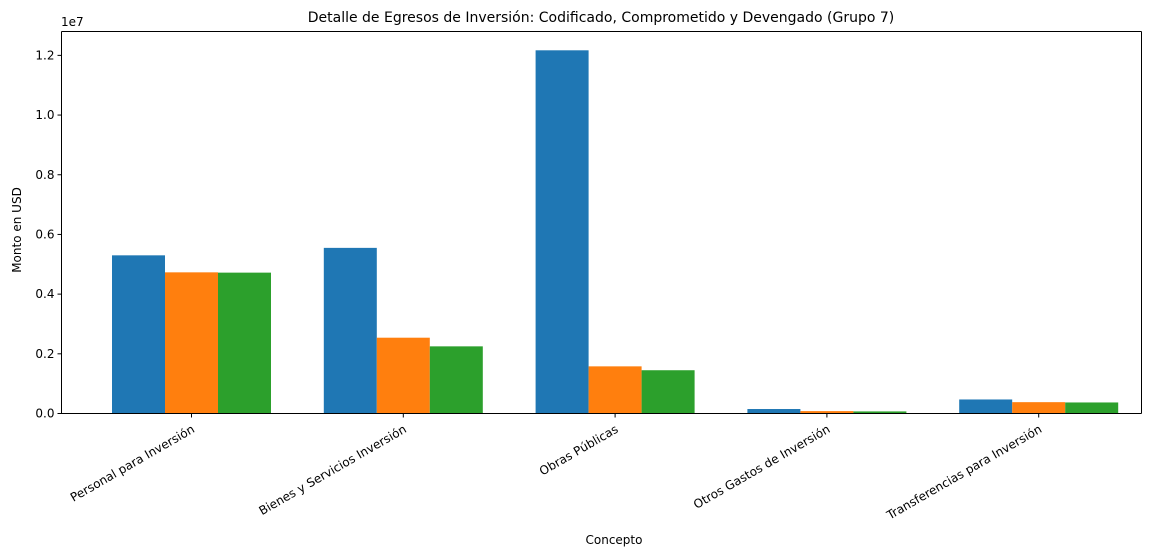  What do you see at coordinates (44, 234) in the screenshot?
I see `y-tick-label: 0.6` at bounding box center [44, 234].